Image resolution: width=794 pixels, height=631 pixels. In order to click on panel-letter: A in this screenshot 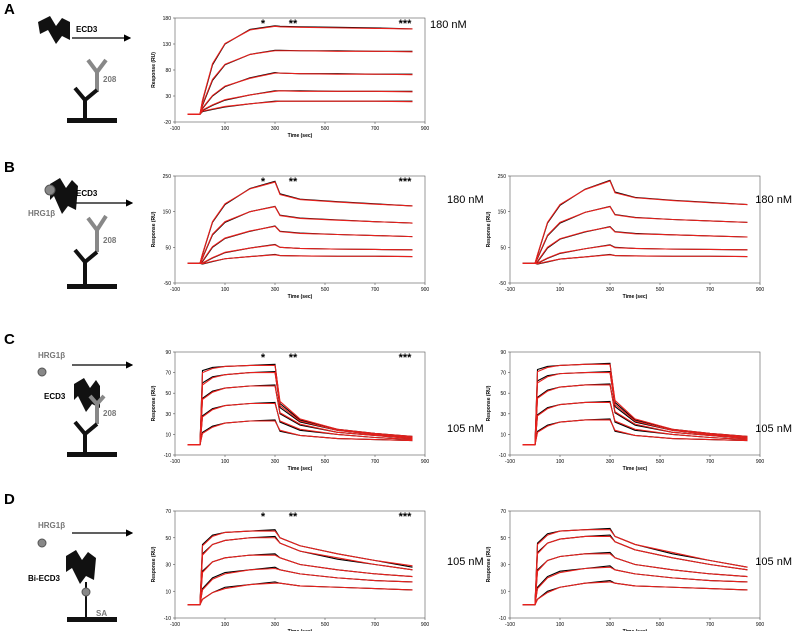, I will do `click(9, 9)`.